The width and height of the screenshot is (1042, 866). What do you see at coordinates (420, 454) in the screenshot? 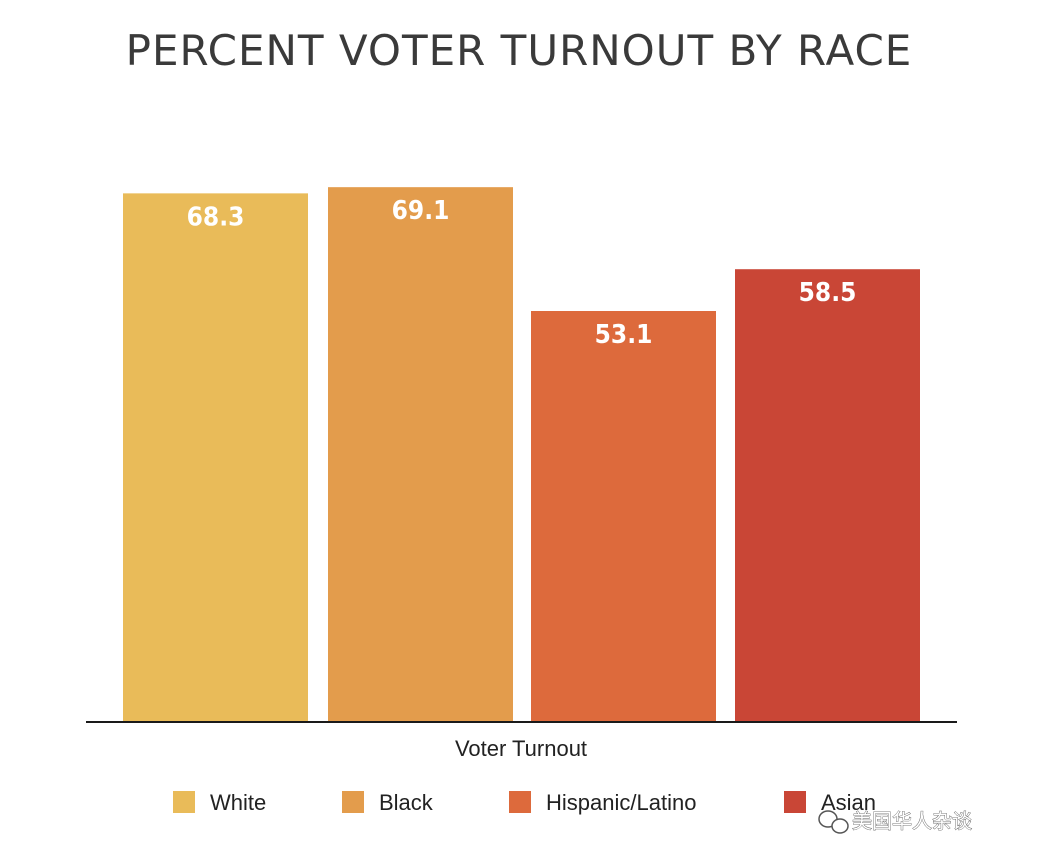
I see `bar-black` at bounding box center [420, 454].